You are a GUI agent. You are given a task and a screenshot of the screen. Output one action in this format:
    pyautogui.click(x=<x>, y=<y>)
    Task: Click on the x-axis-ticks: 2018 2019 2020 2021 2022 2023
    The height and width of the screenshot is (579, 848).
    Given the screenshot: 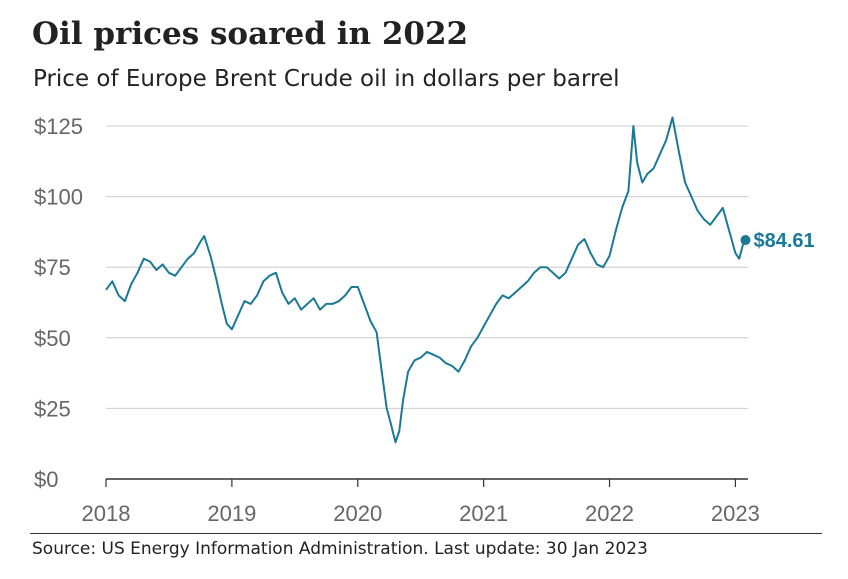 What is the action you would take?
    pyautogui.click(x=421, y=502)
    